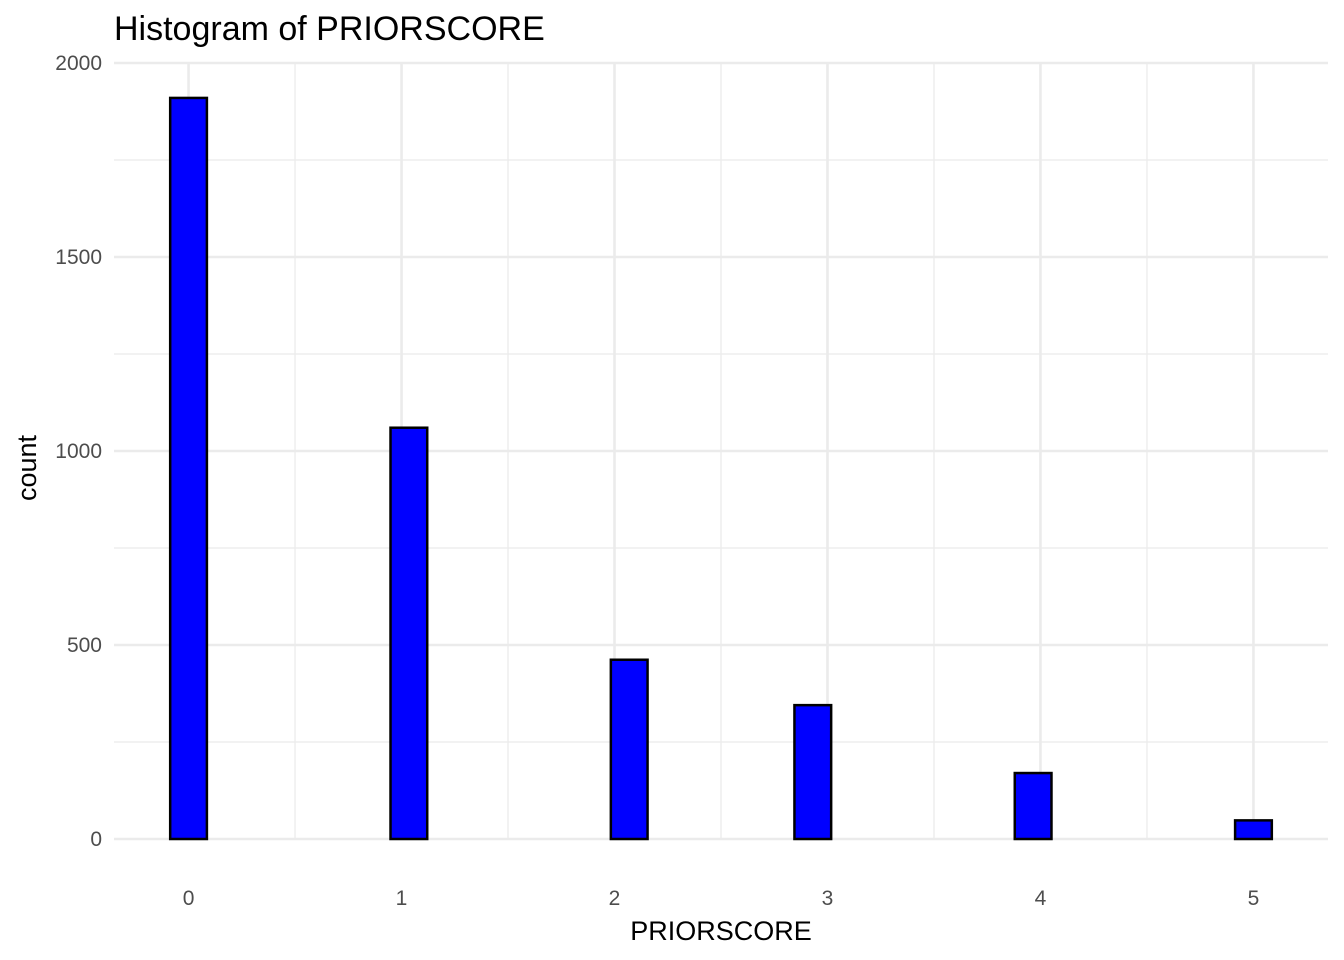  I want to click on y-axis-title: count, so click(27, 467).